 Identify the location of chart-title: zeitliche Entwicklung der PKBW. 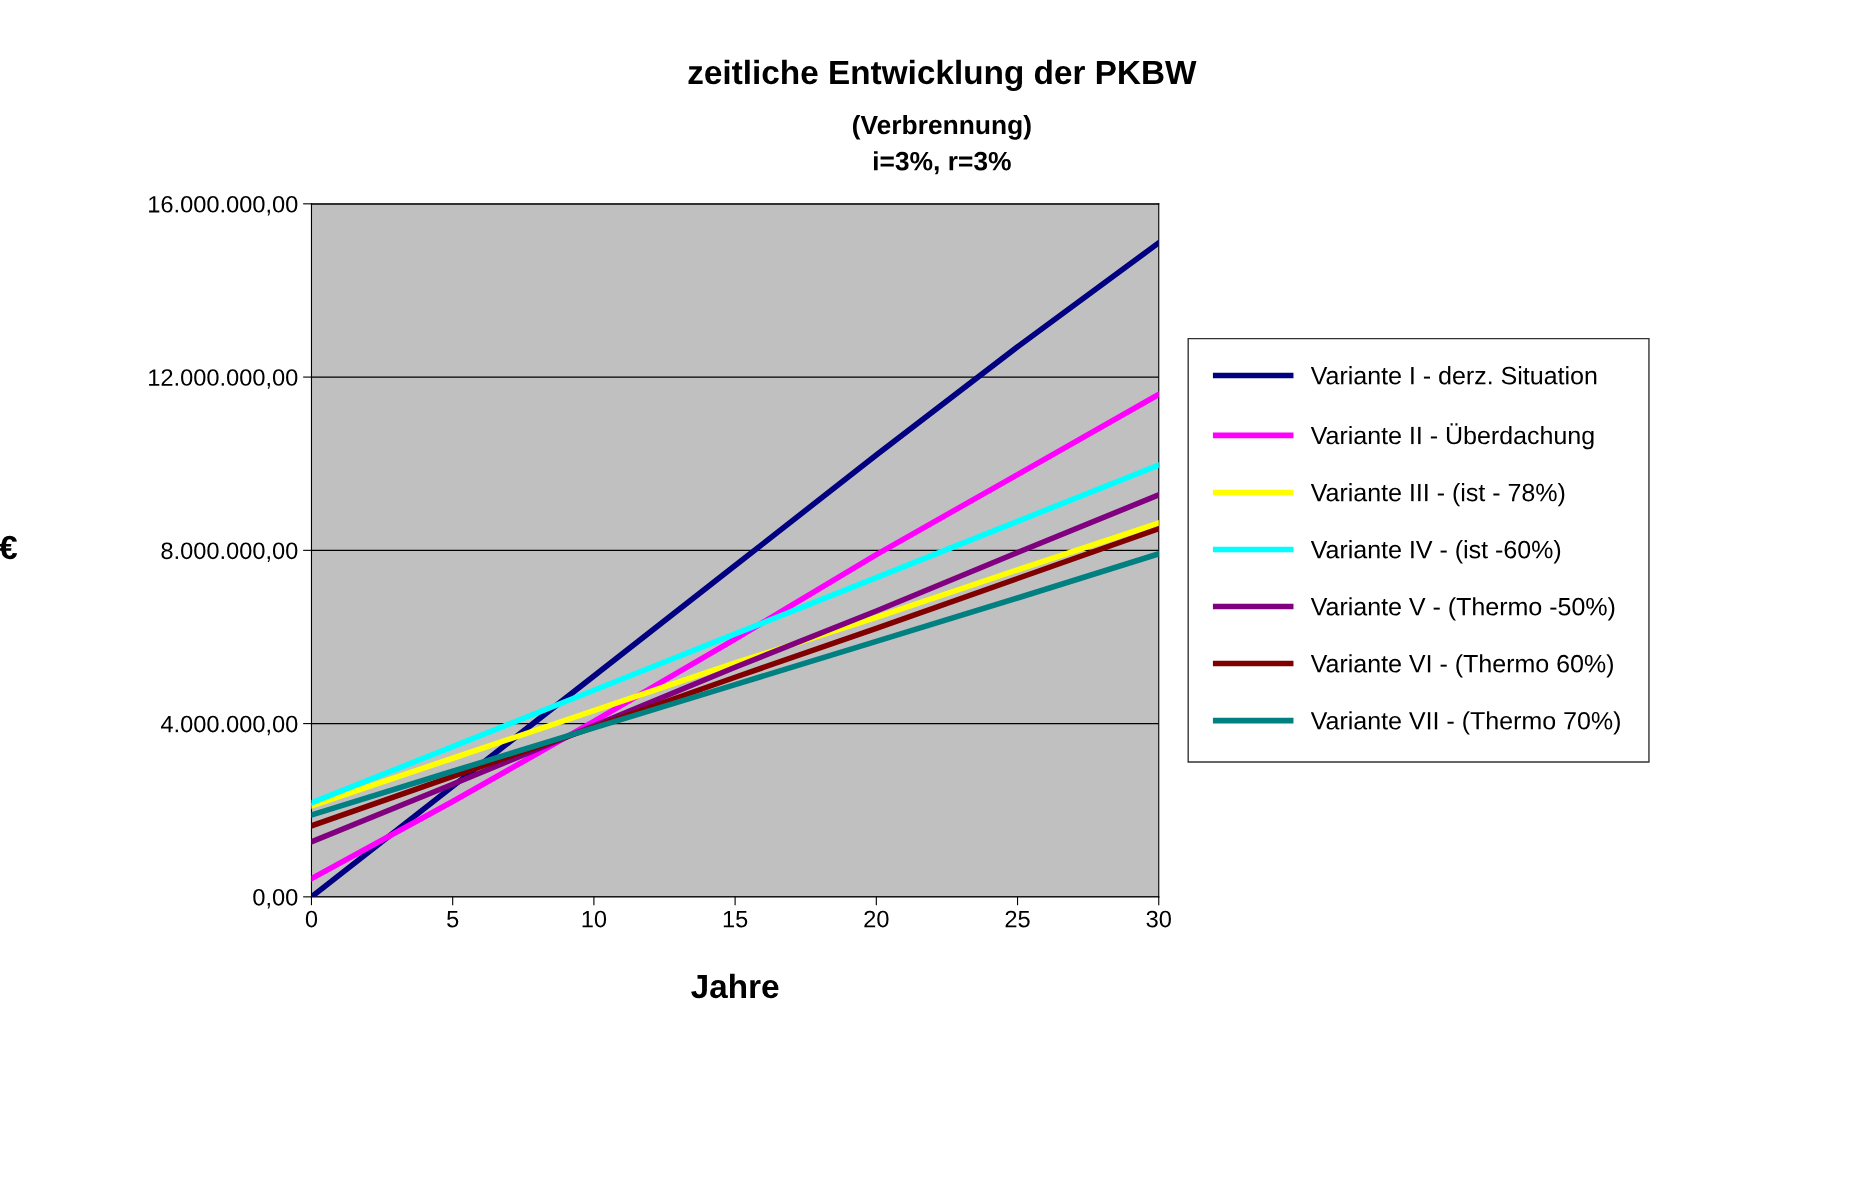
(942, 75).